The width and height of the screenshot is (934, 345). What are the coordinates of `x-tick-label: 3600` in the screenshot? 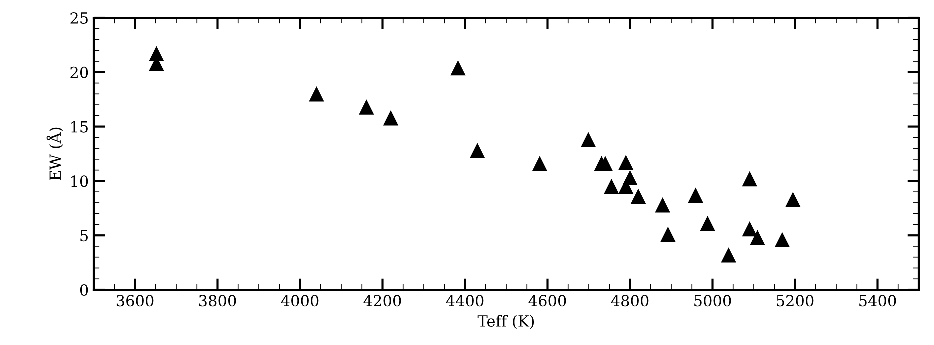 It's located at (135, 301).